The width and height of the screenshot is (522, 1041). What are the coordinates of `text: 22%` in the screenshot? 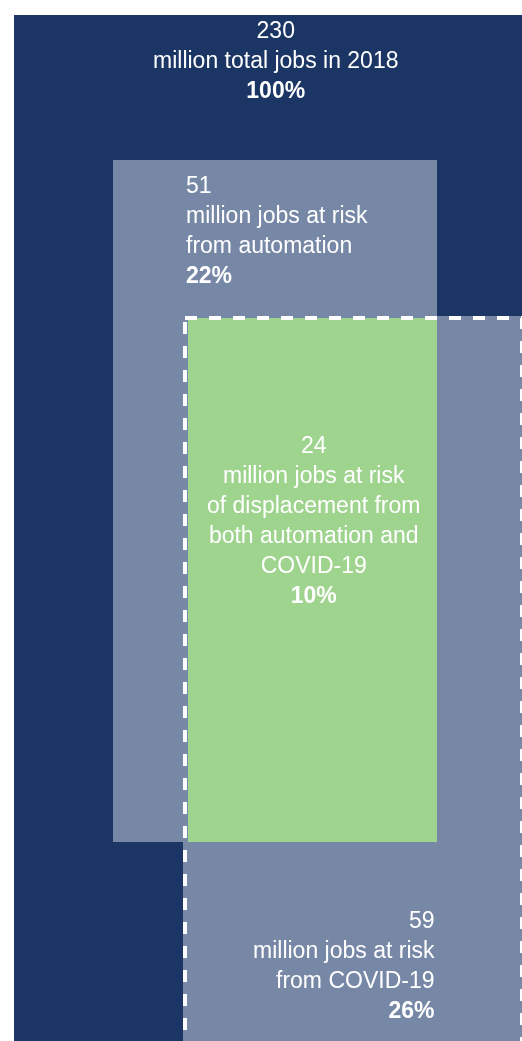 It's located at (209, 274).